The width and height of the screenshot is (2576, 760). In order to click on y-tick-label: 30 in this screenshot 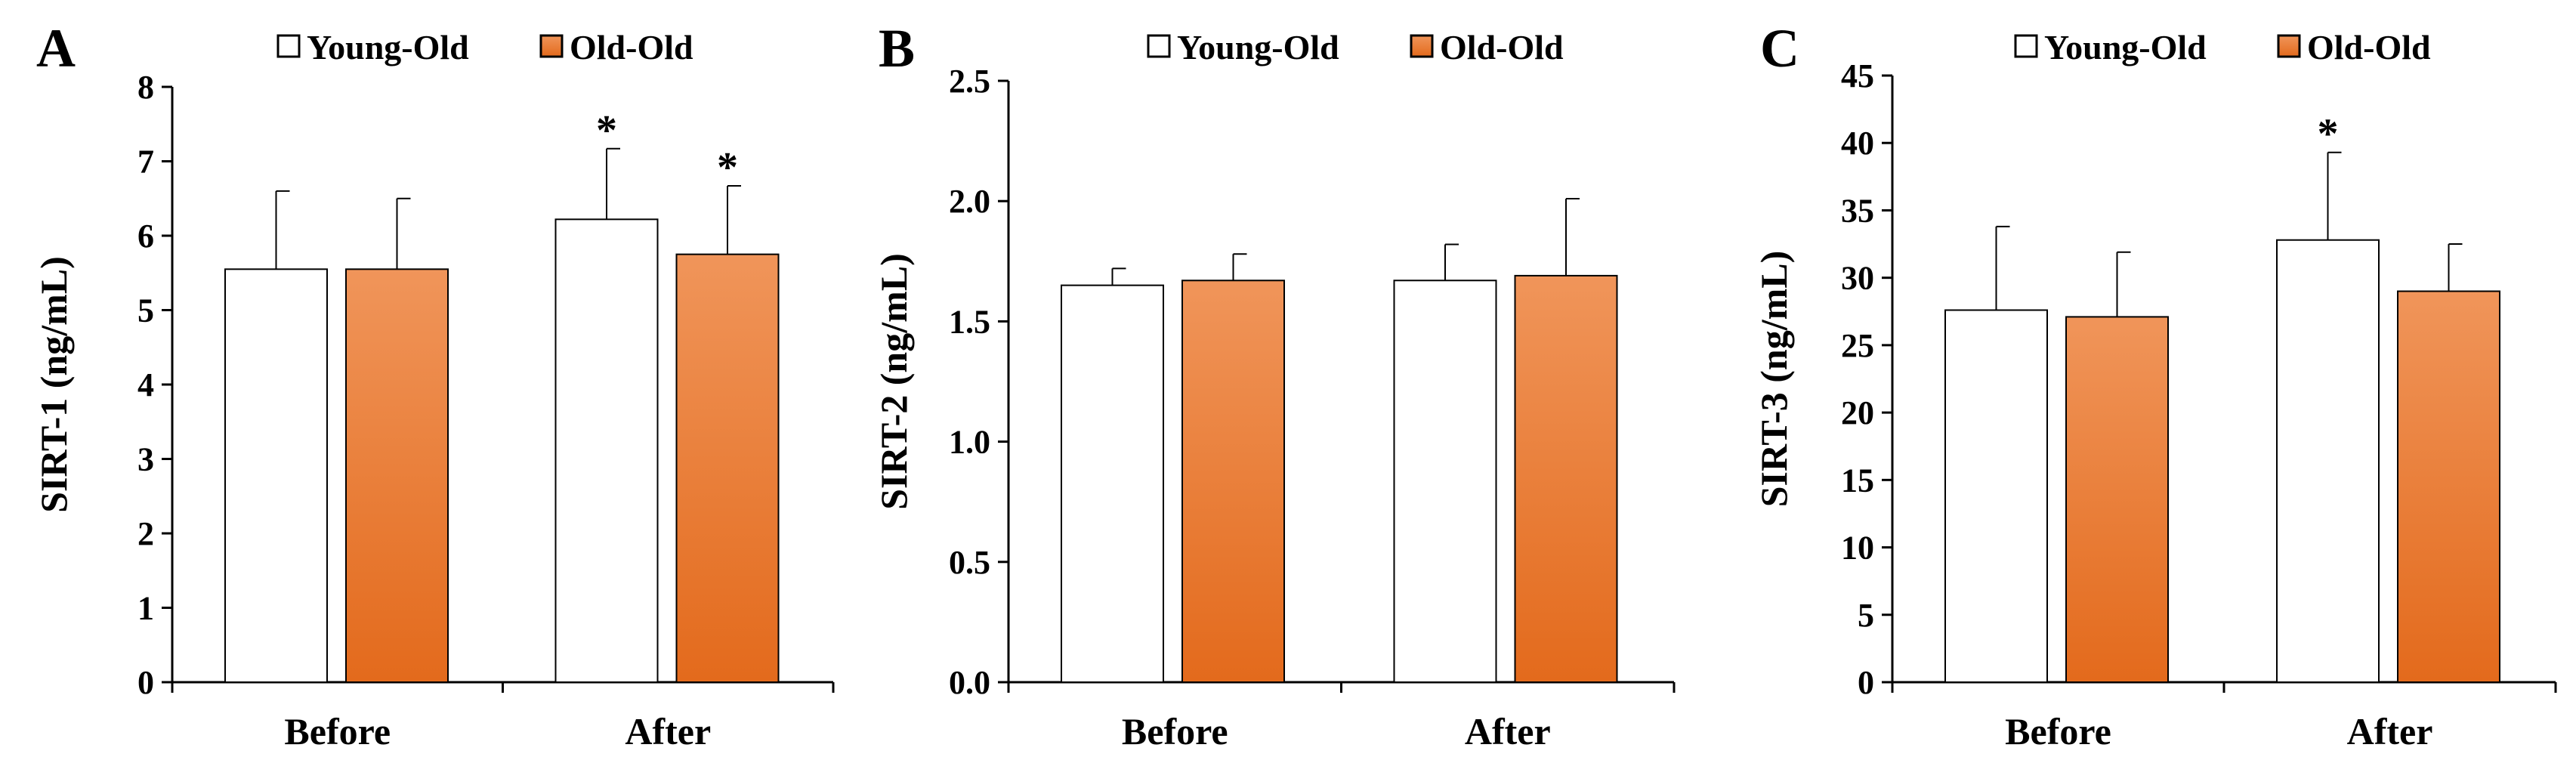, I will do `click(1857, 278)`.